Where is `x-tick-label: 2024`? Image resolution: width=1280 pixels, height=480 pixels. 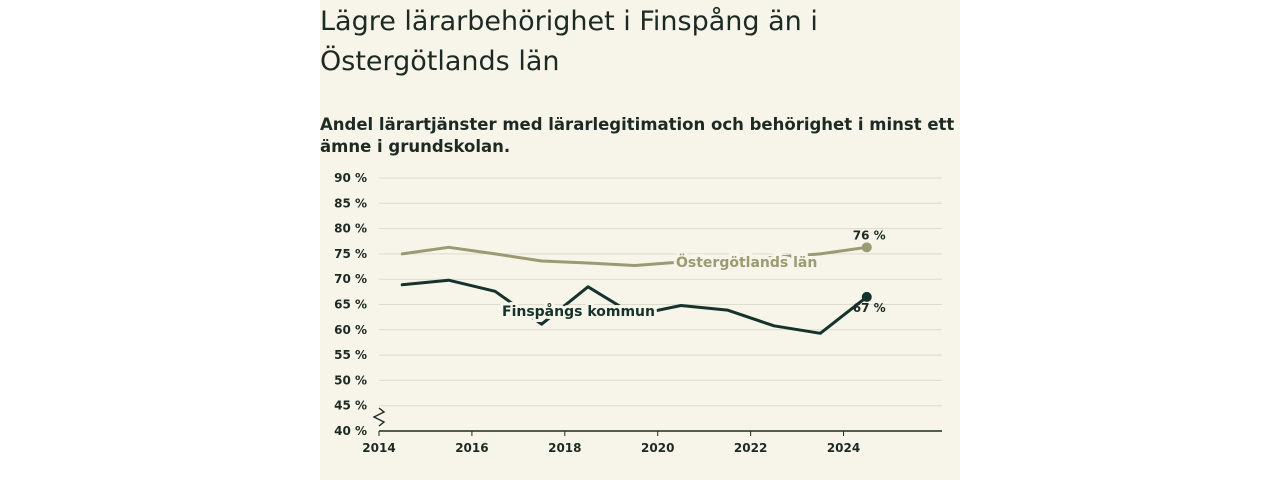
x-tick-label: 2024 is located at coordinates (843, 448).